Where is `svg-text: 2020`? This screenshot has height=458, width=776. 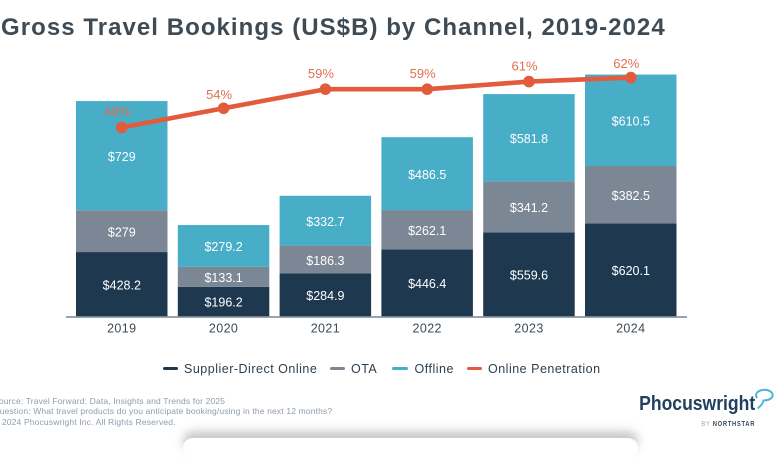
svg-text: 2020 is located at coordinates (223, 328).